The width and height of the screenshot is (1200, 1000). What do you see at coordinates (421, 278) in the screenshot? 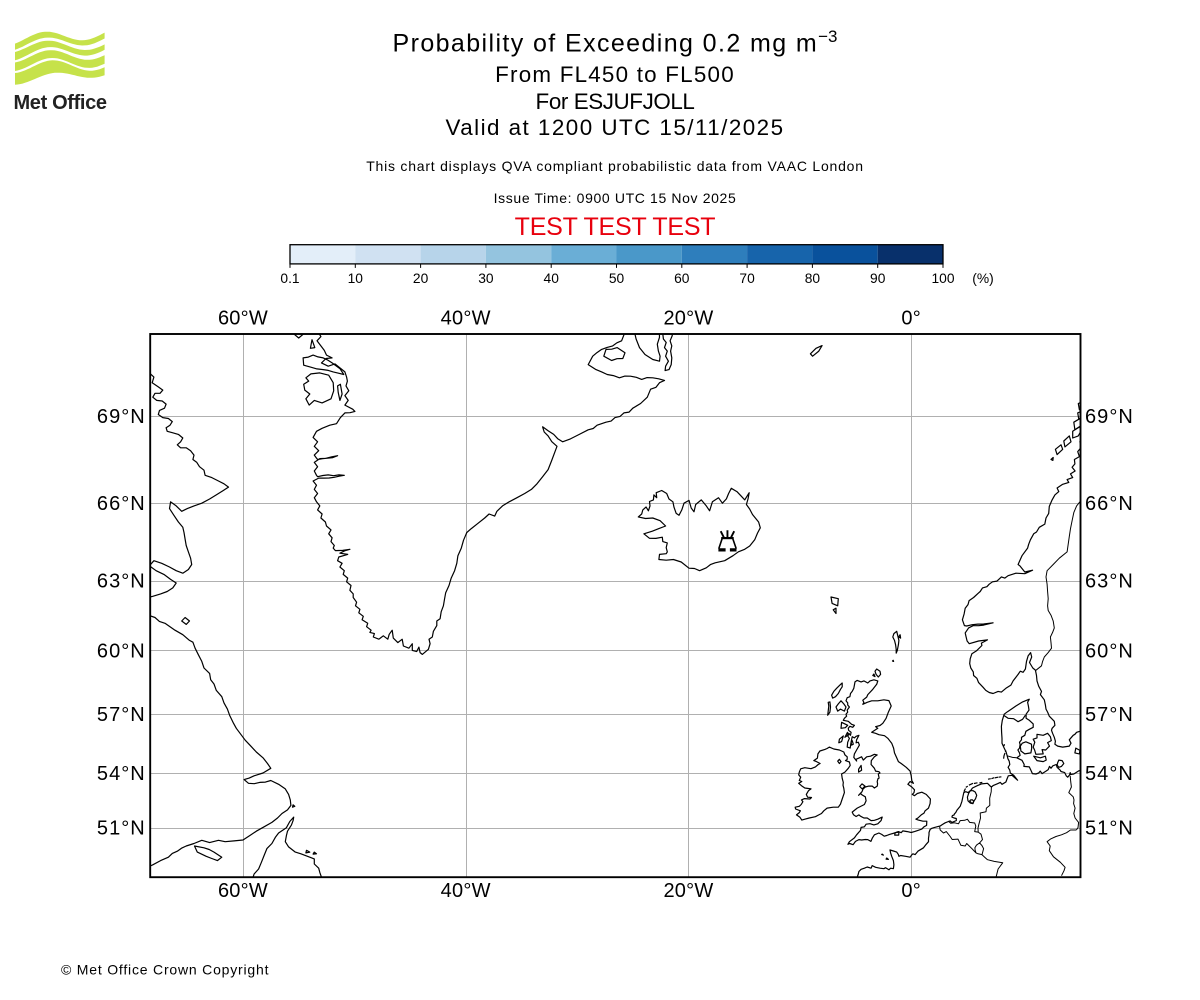
I see `svg-text: 20` at bounding box center [421, 278].